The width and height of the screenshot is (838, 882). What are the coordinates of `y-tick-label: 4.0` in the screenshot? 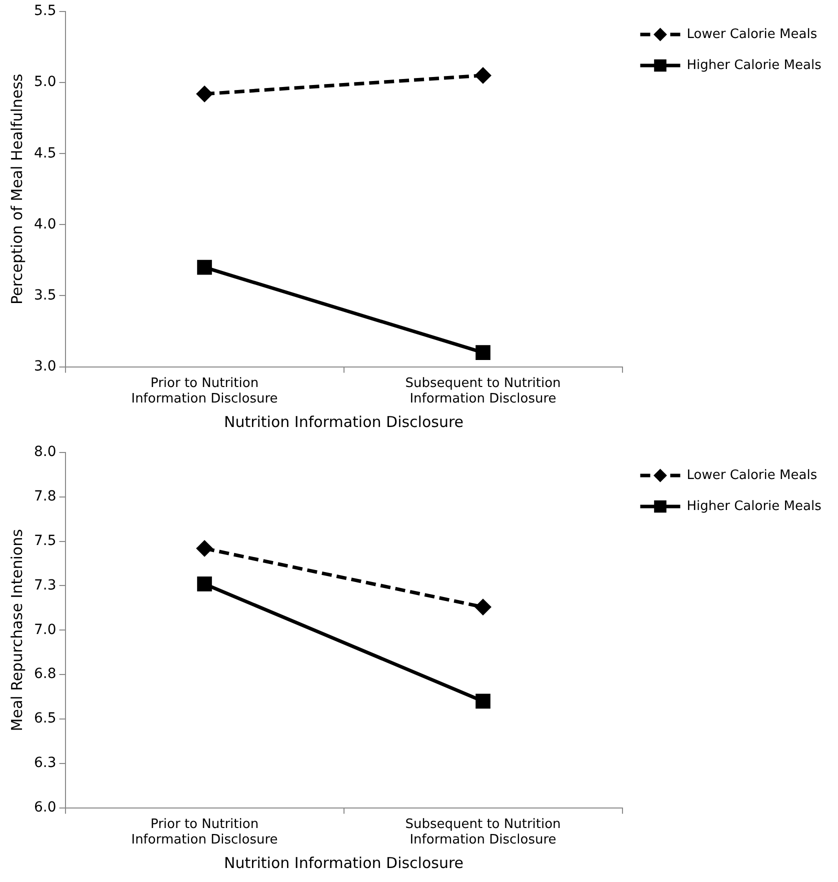 It's located at (45, 224).